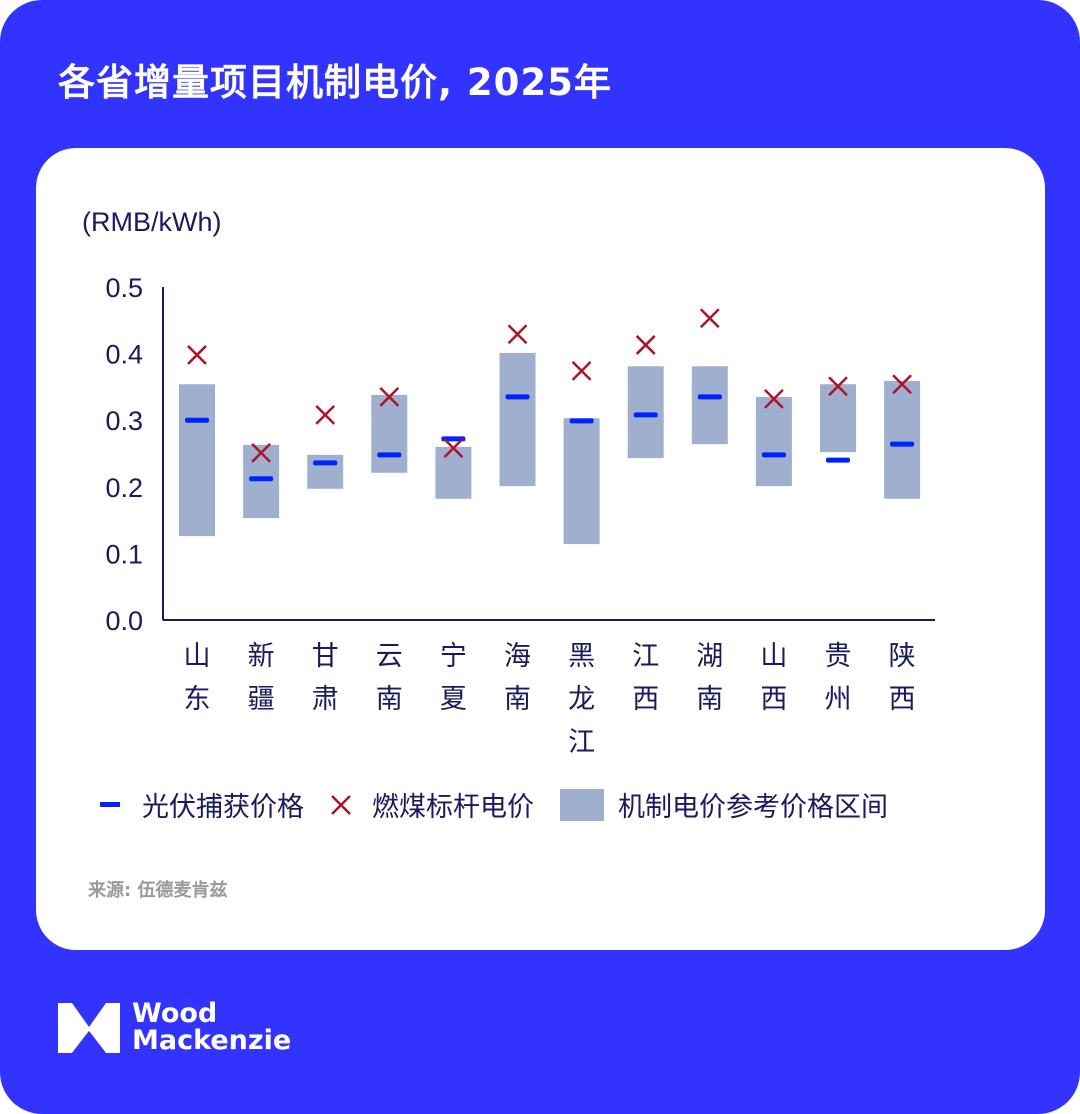 Image resolution: width=1080 pixels, height=1114 pixels. What do you see at coordinates (453, 699) in the screenshot?
I see `x-tick-char: 夏` at bounding box center [453, 699].